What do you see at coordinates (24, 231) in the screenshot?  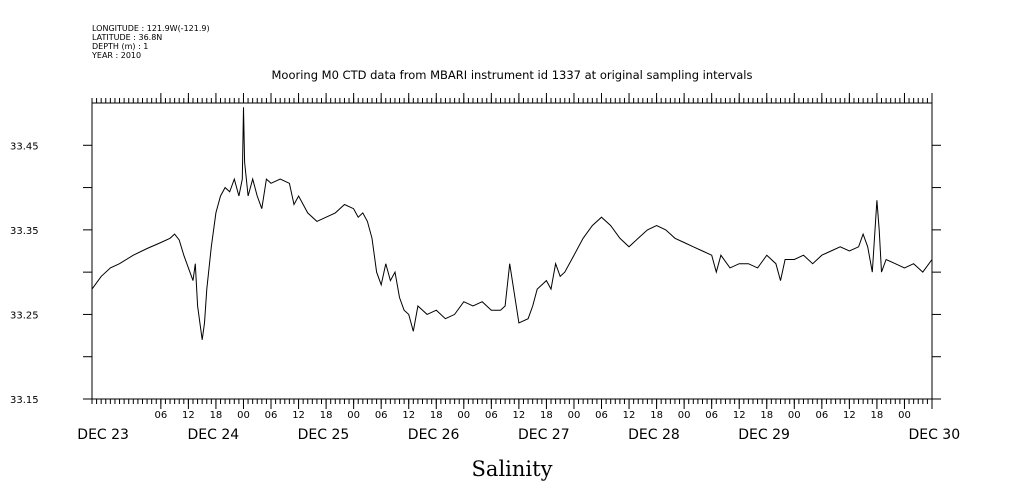 I see `y-tick-label: 33.35` at bounding box center [24, 231].